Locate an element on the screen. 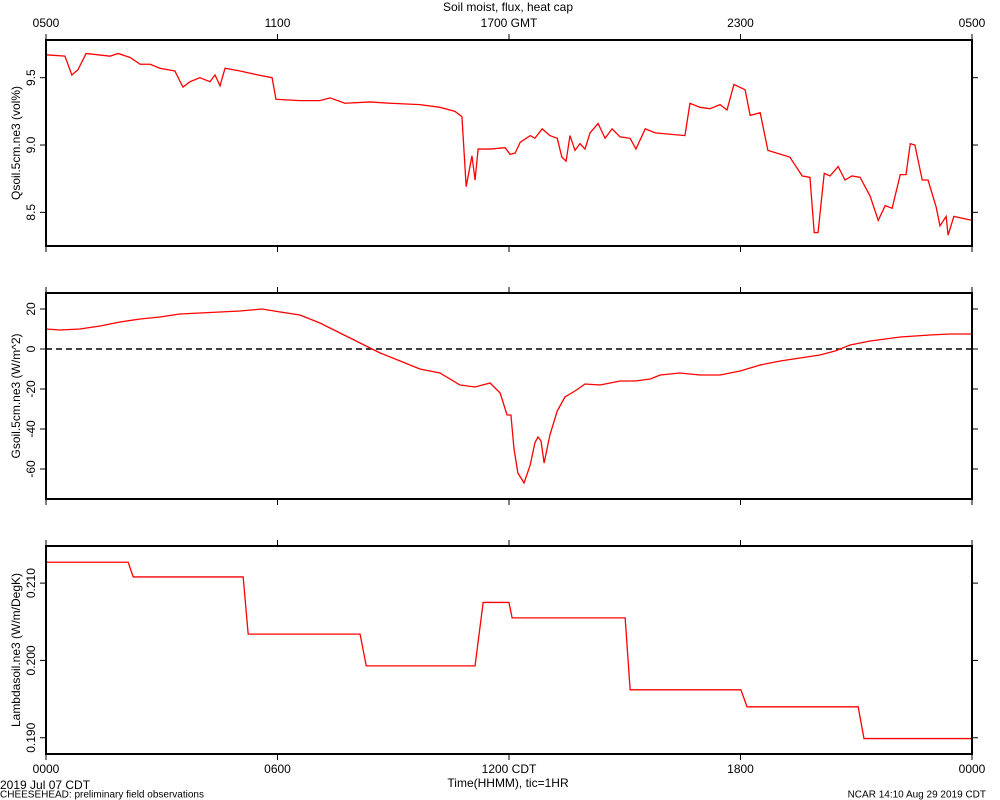 The width and height of the screenshot is (1000, 800). y-tick-label: 8.5 is located at coordinates (31, 212).